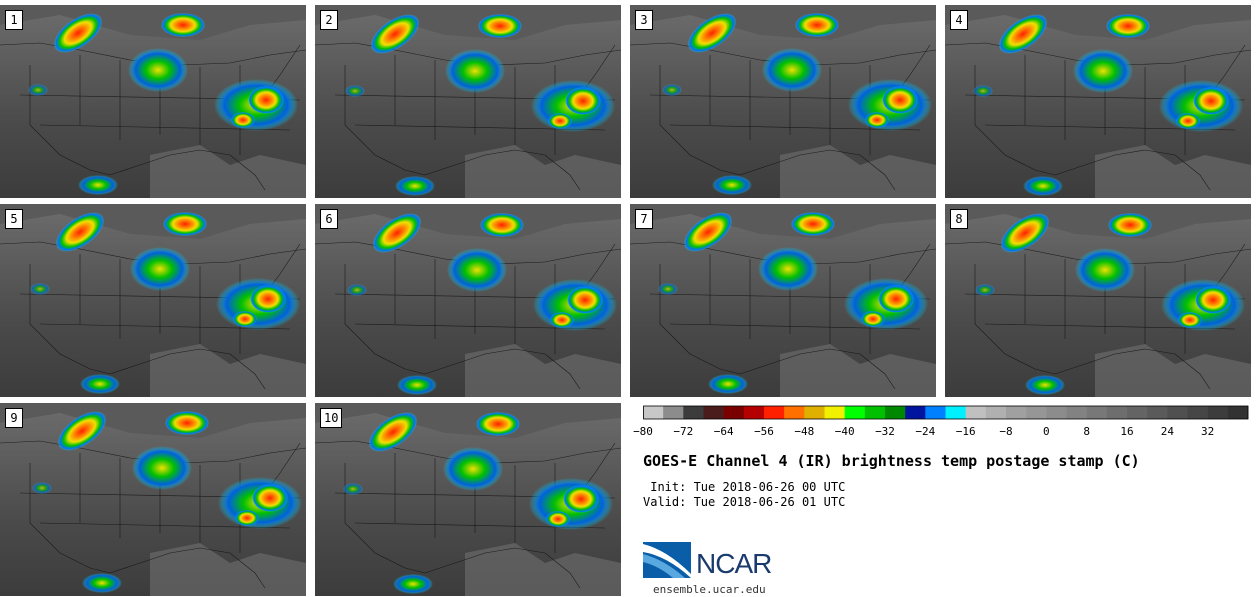  What do you see at coordinates (959, 20) in the screenshot?
I see `panel-number: 4` at bounding box center [959, 20].